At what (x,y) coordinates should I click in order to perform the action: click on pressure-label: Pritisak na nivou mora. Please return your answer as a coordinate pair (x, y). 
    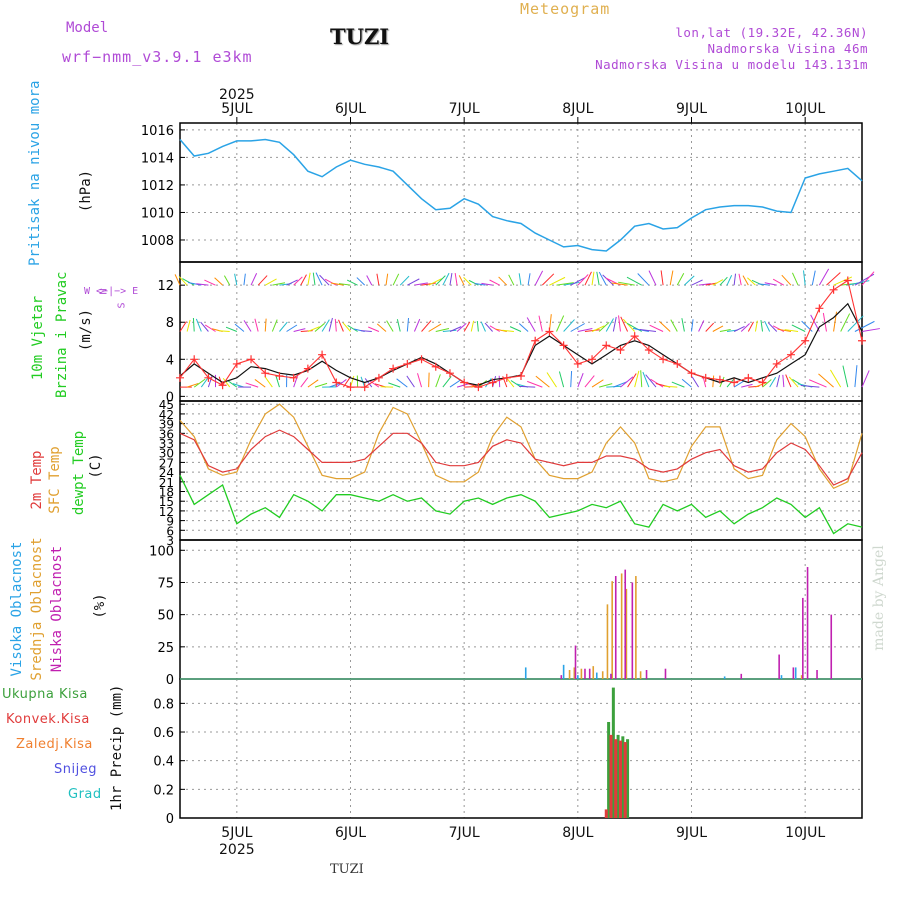
    Looking at the image, I should click on (35, 173).